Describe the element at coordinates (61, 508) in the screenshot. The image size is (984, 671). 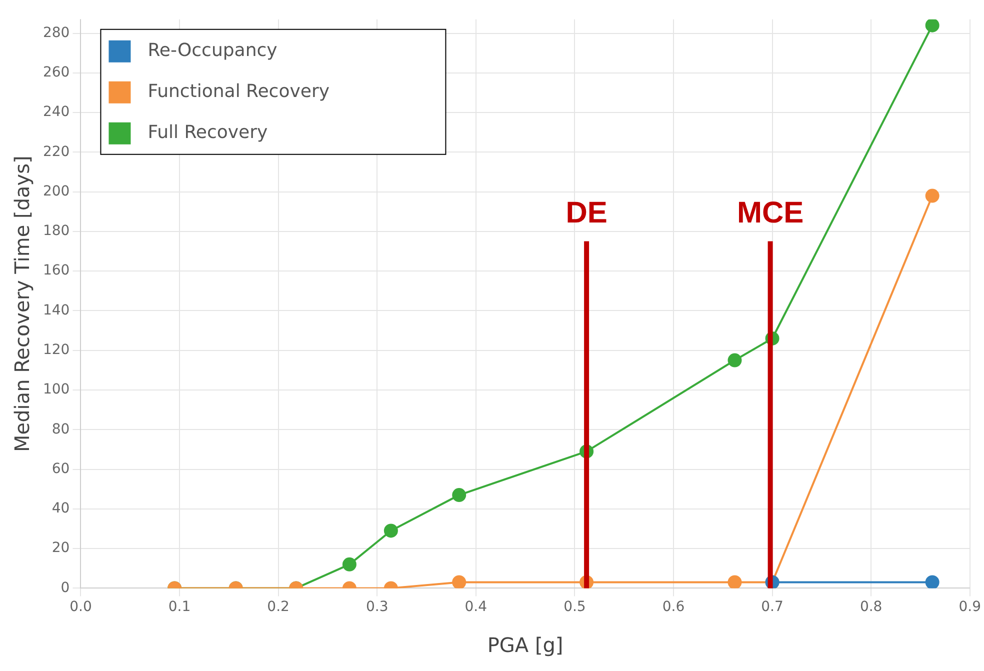
I see `y-tick-label: 40` at that location.